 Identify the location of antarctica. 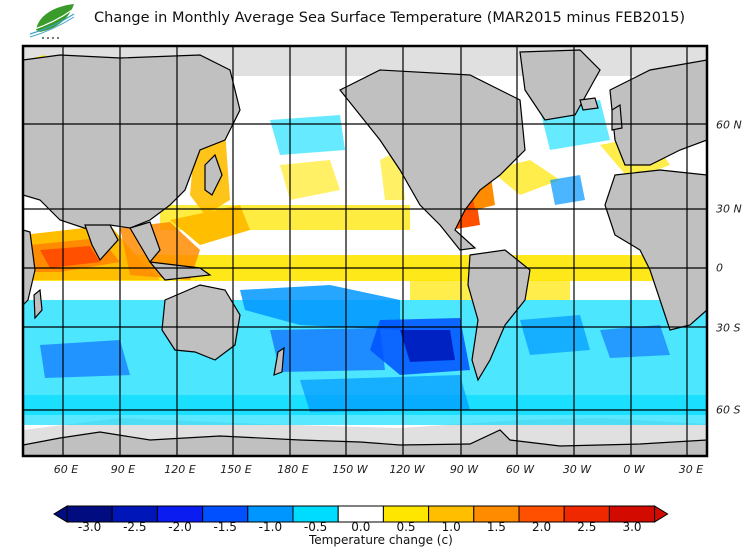
(365, 442).